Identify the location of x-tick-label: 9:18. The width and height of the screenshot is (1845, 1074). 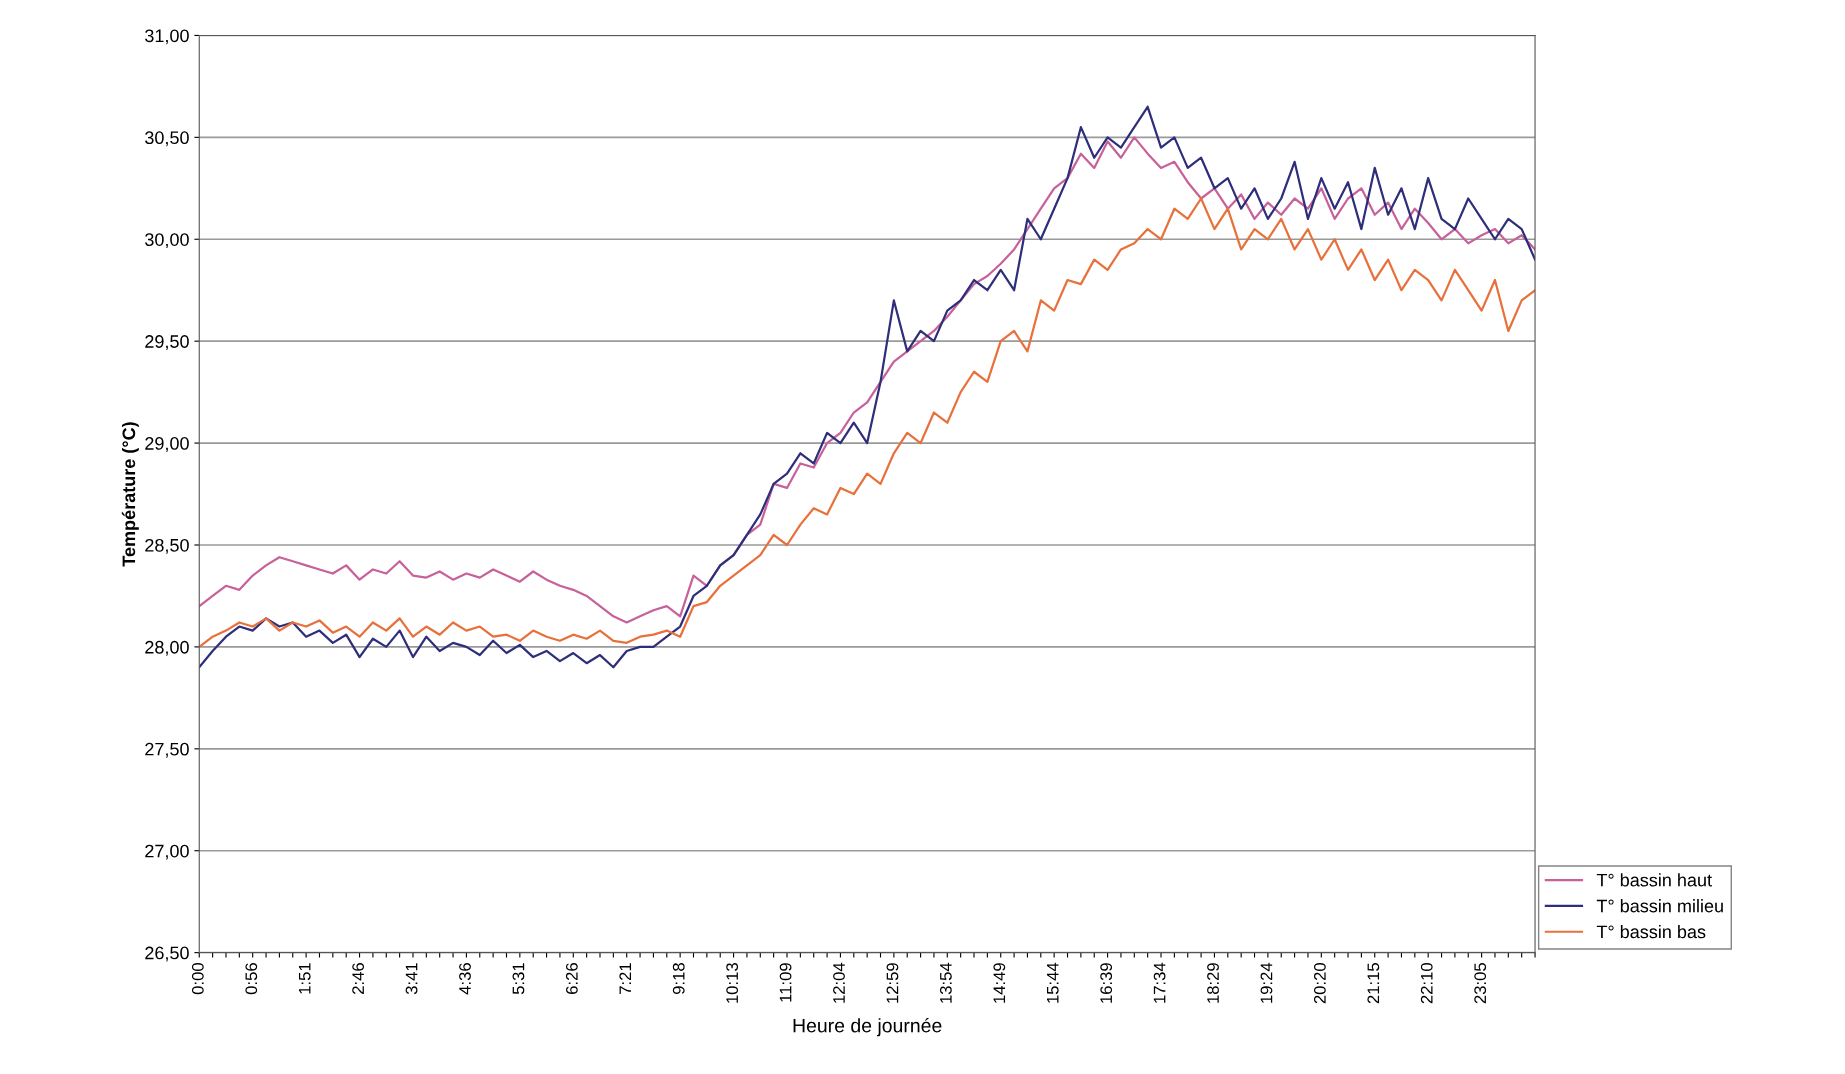
(678, 979).